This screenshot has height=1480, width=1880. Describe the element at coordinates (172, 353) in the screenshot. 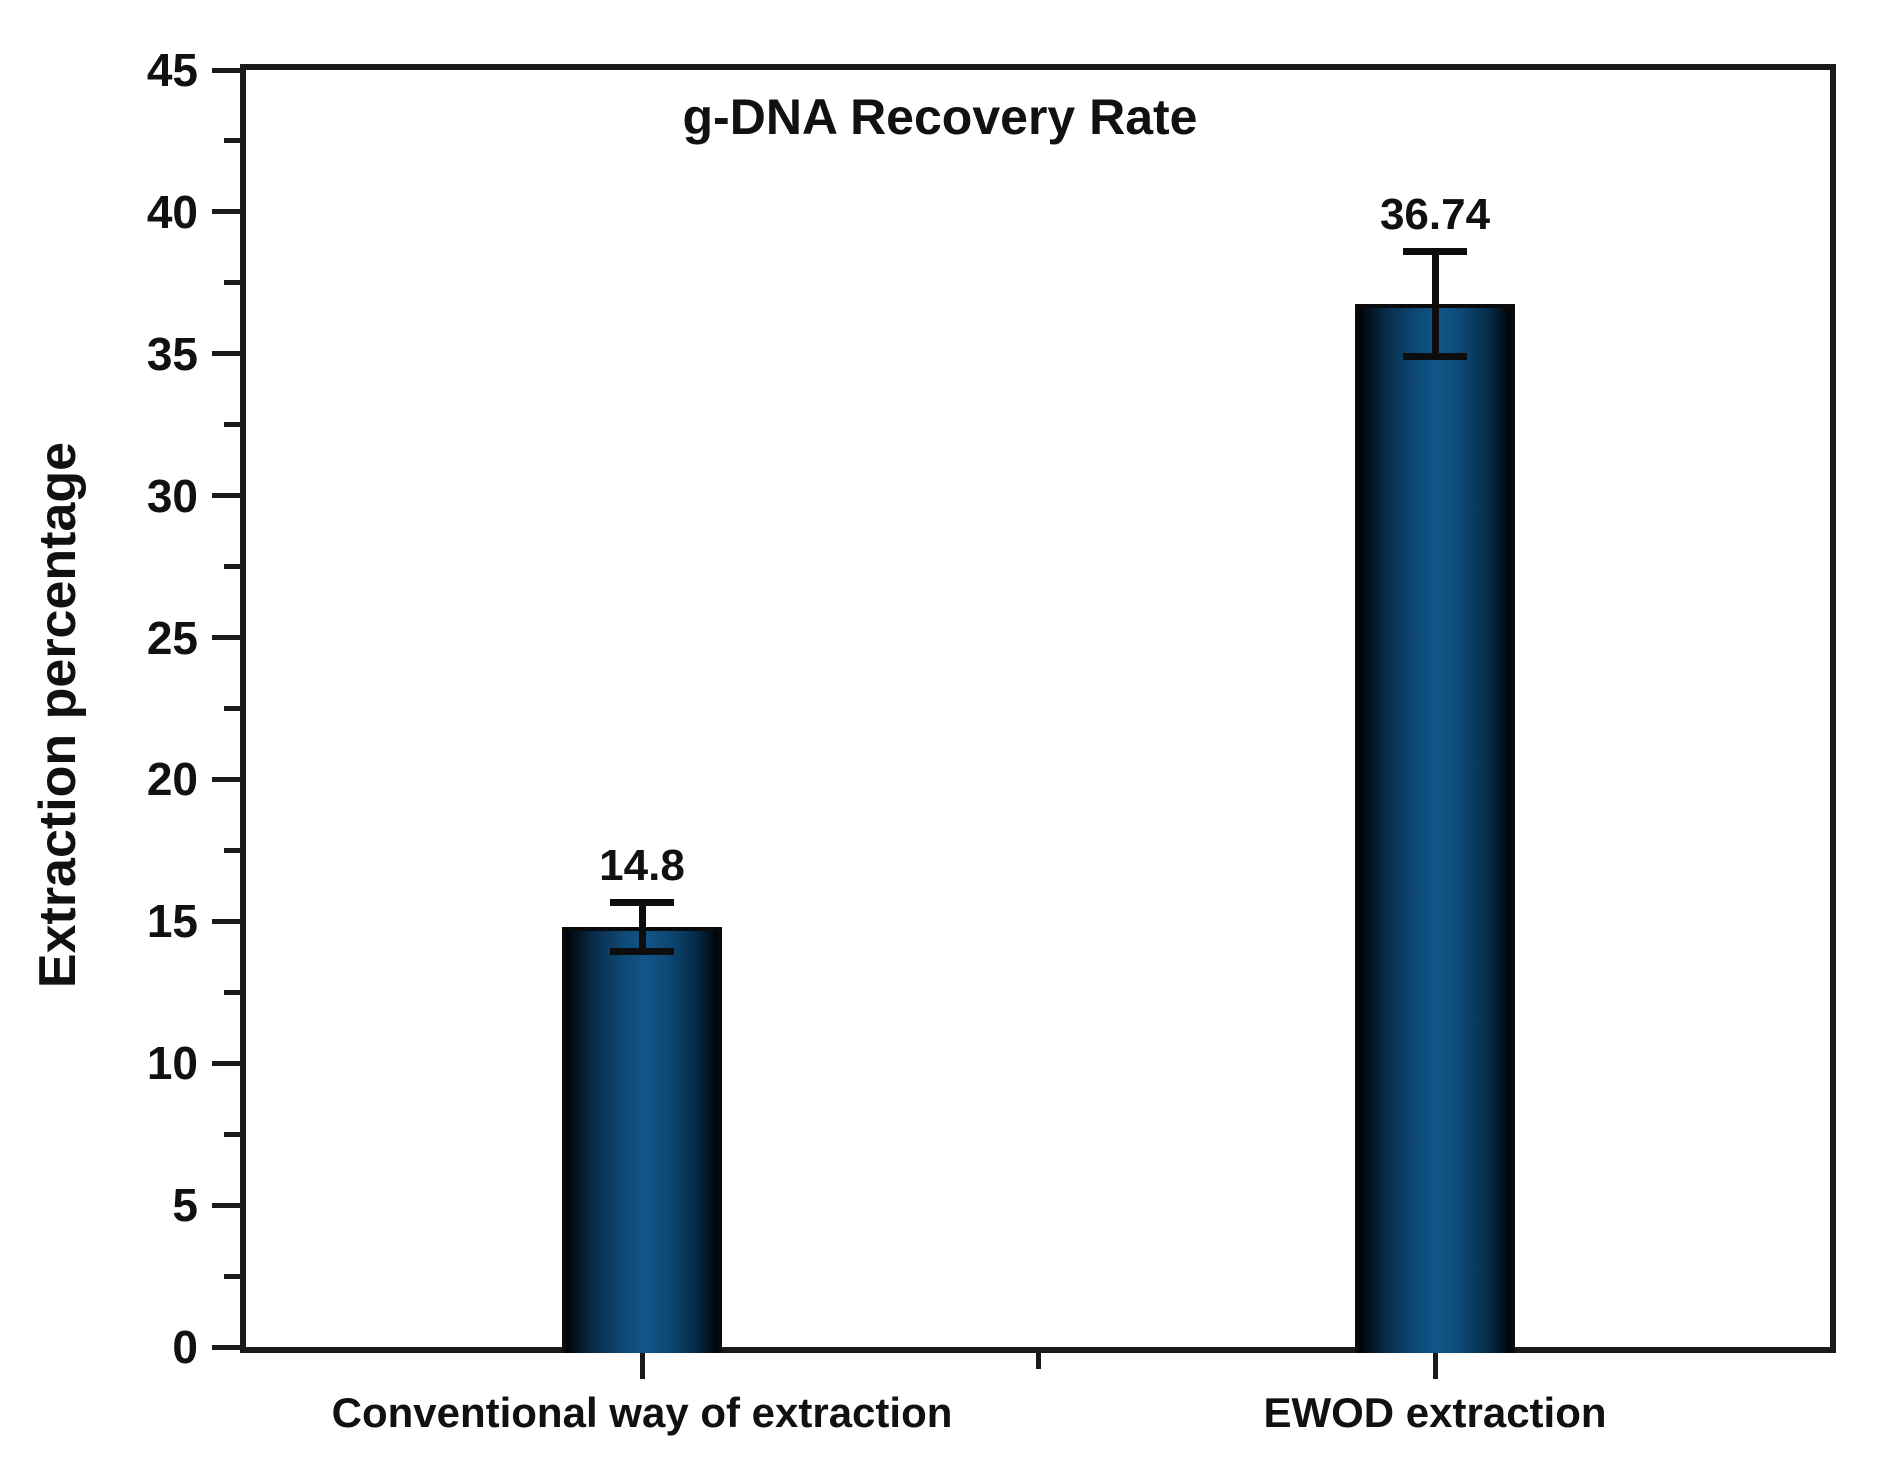

I see `y-tick-label: 35` at that location.